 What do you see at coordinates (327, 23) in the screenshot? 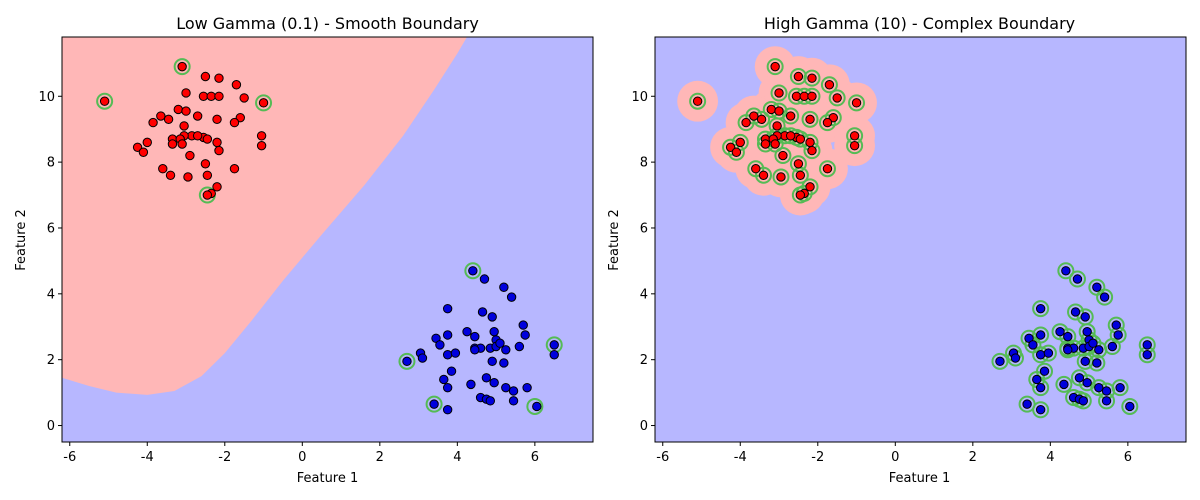
I see `left-chart-title: Low Gamma (0.1) - Smooth Boundary` at bounding box center [327, 23].